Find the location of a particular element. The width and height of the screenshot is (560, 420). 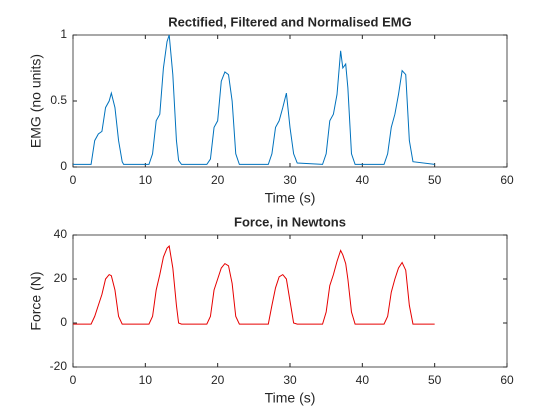

y-axis-label: Force (N) is located at coordinates (36, 300).